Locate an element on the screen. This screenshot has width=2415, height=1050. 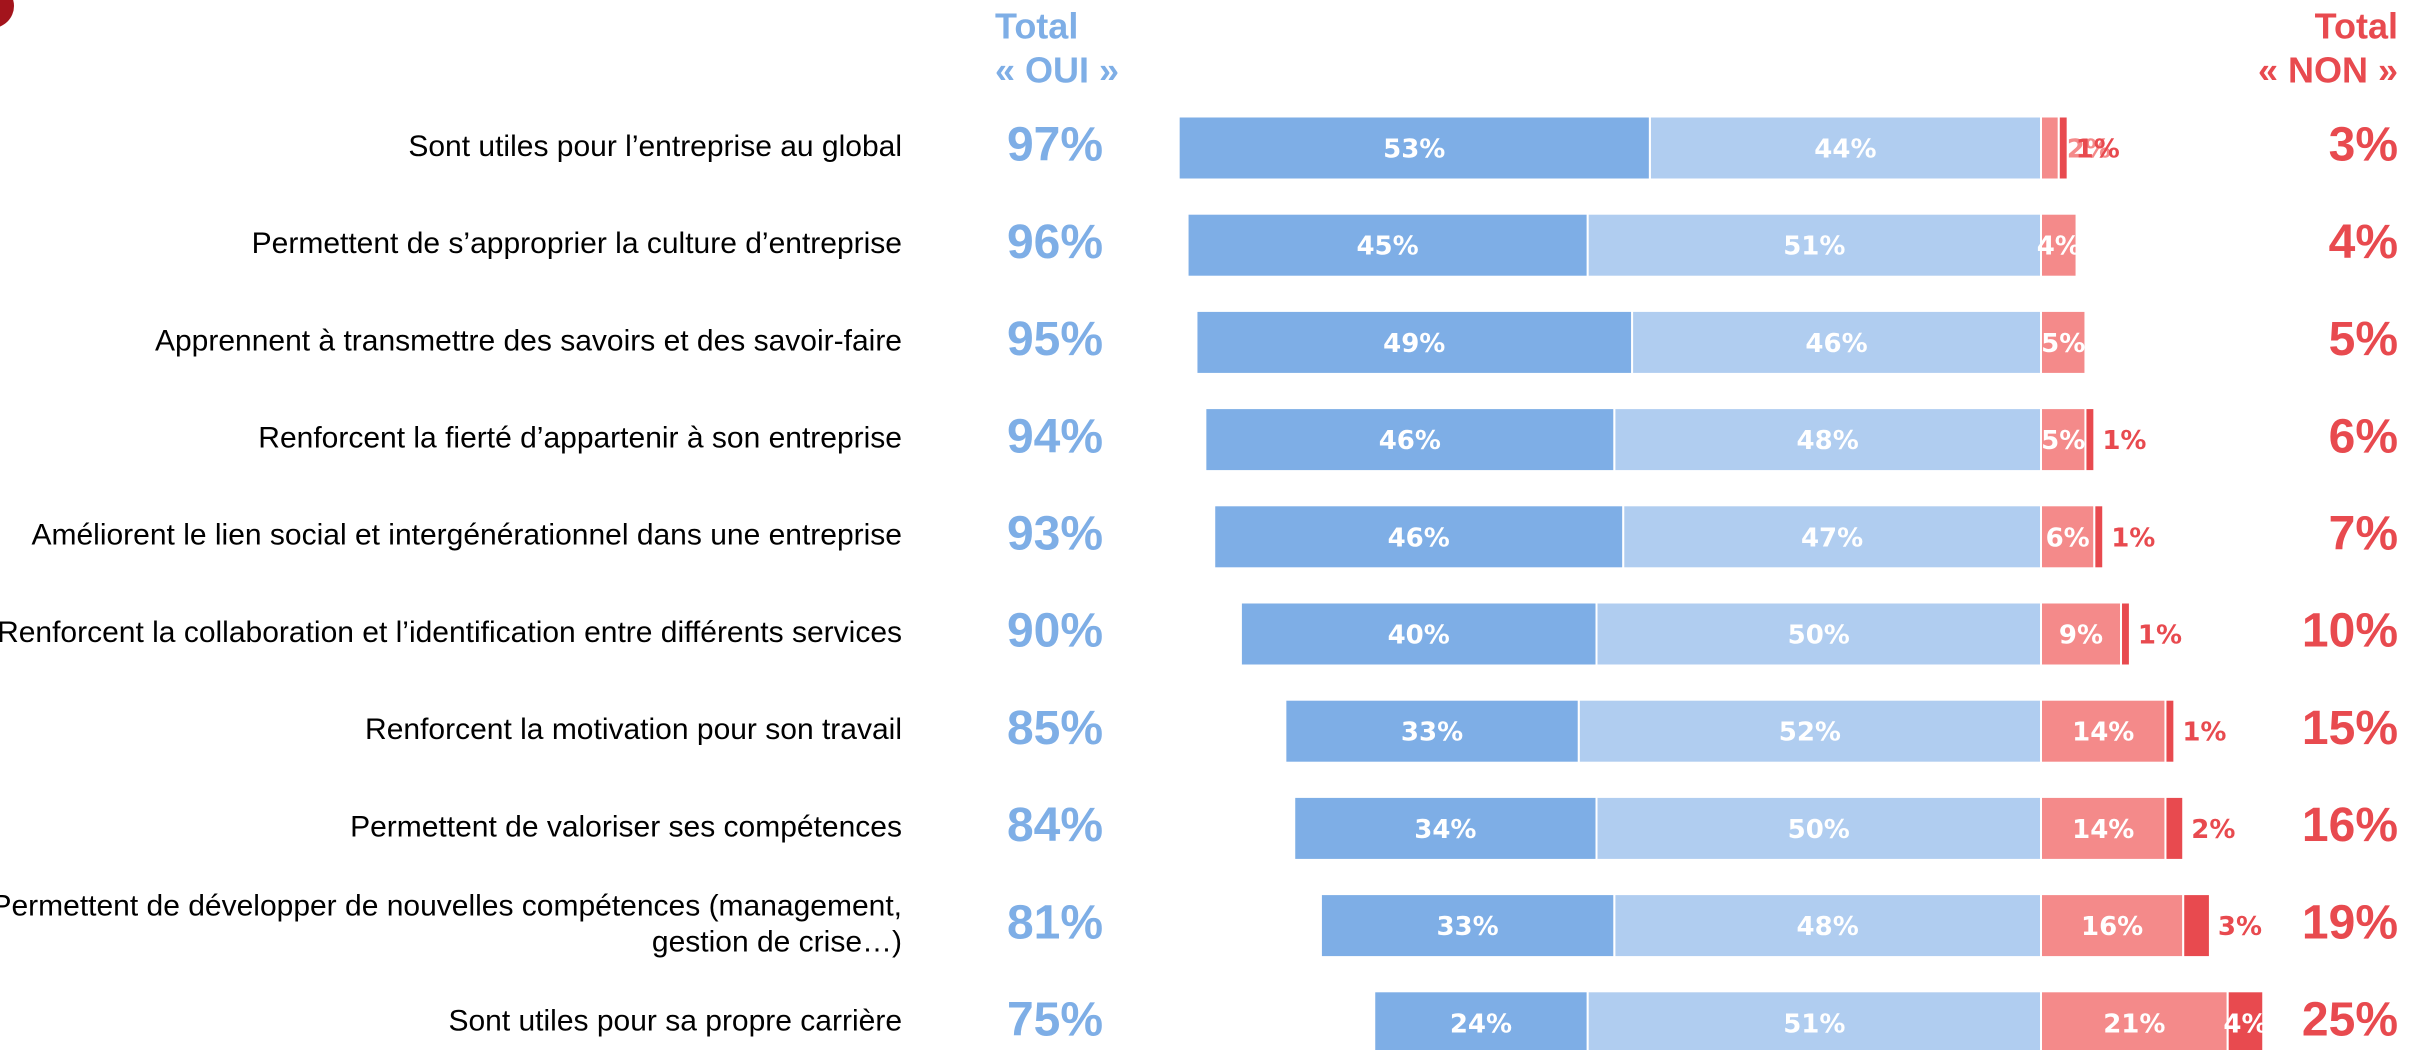
segment-label: 53% is located at coordinates (1414, 150).